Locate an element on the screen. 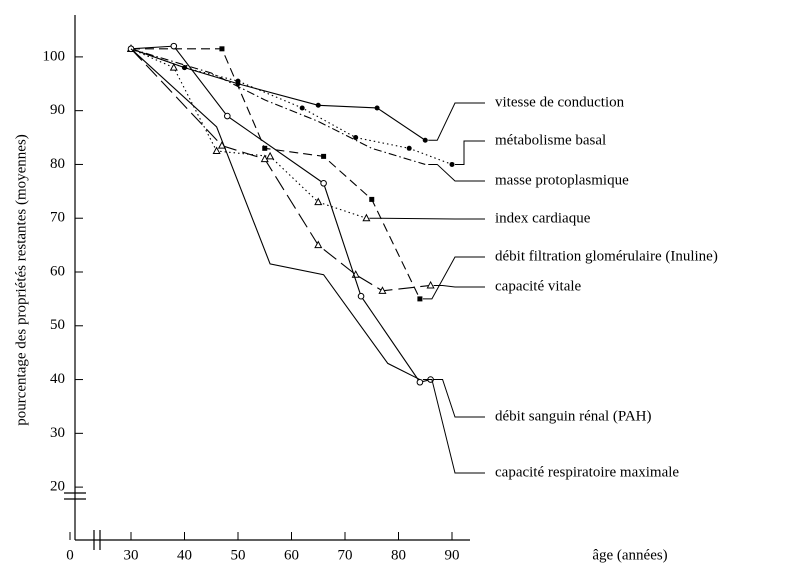 The image size is (805, 567). x-tick-label: 70 is located at coordinates (345, 555).